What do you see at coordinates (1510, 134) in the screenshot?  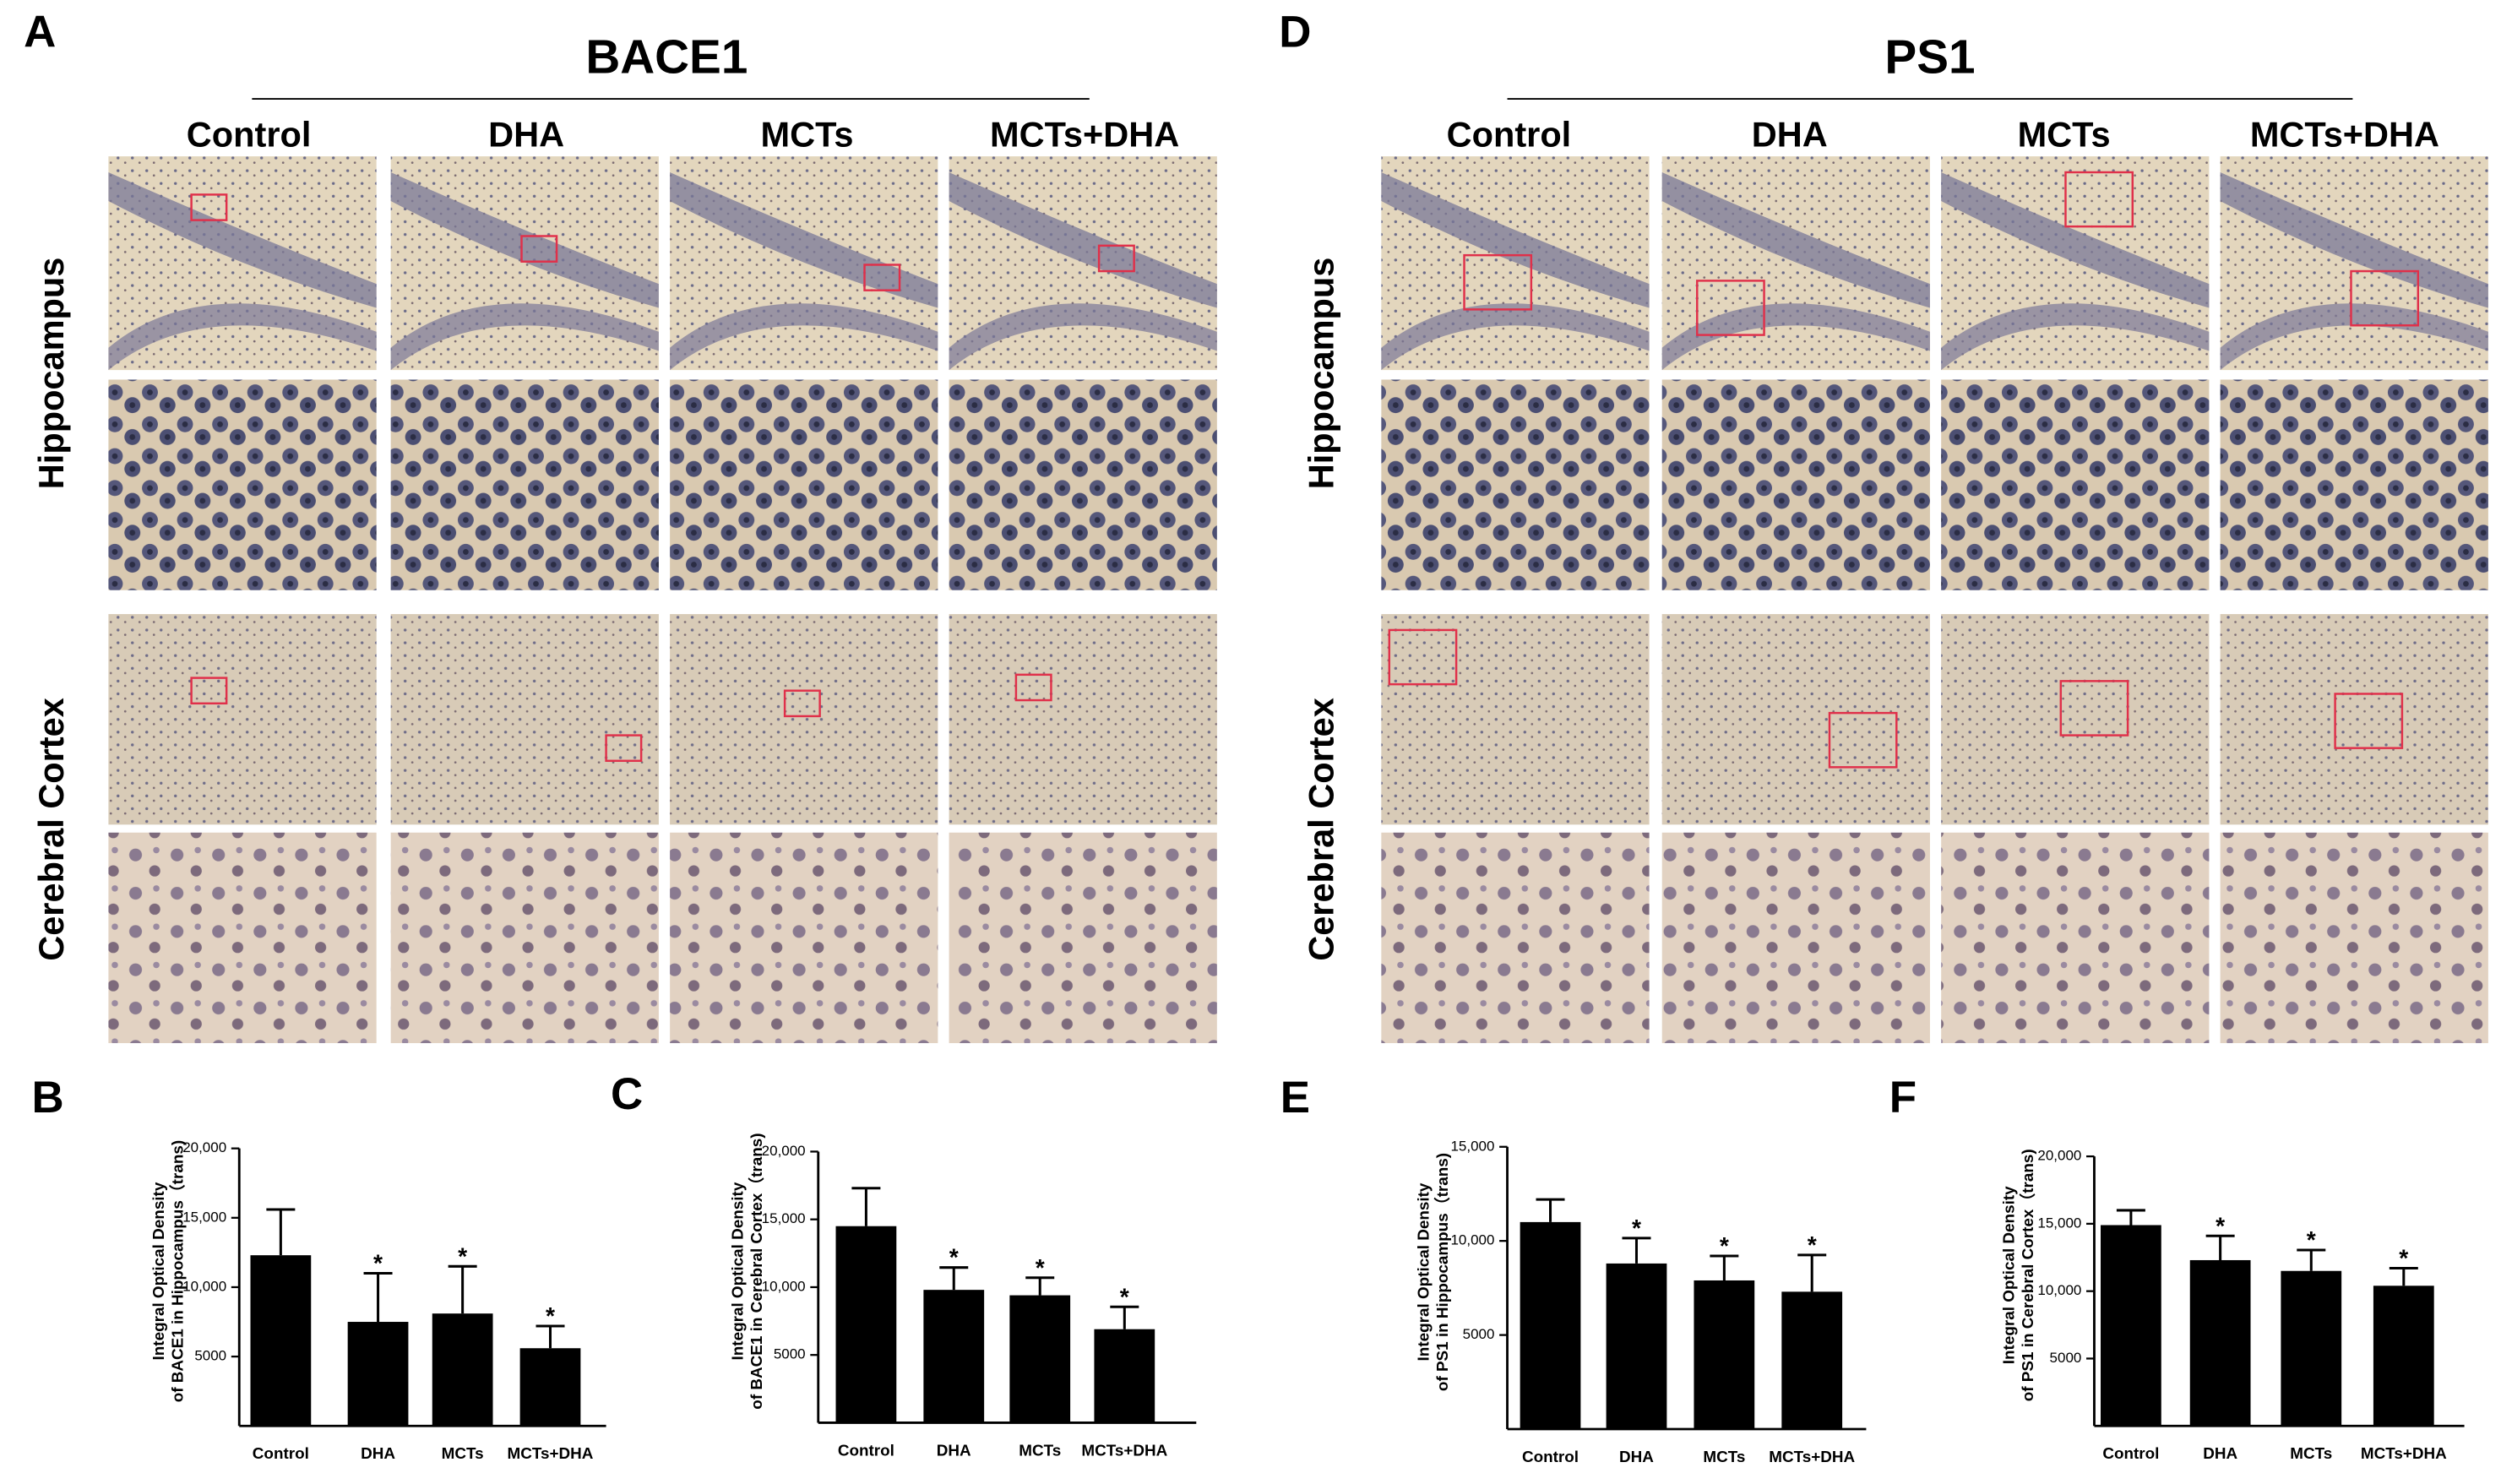 I see `column-header: Control` at bounding box center [1510, 134].